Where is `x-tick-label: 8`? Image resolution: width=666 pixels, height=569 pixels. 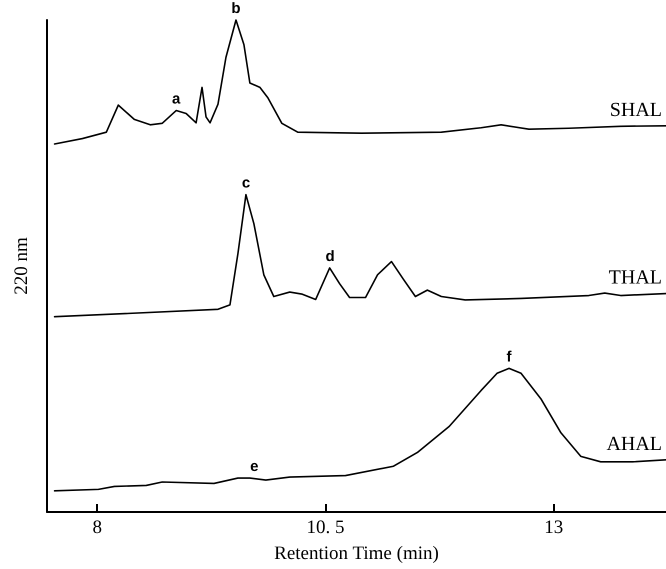 x-tick-label: 8 is located at coordinates (97, 527).